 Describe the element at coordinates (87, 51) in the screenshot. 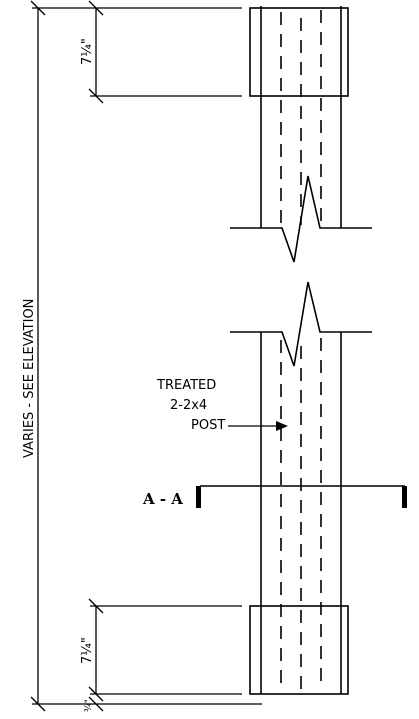

I see `top-dimension-label: 7¼"` at that location.